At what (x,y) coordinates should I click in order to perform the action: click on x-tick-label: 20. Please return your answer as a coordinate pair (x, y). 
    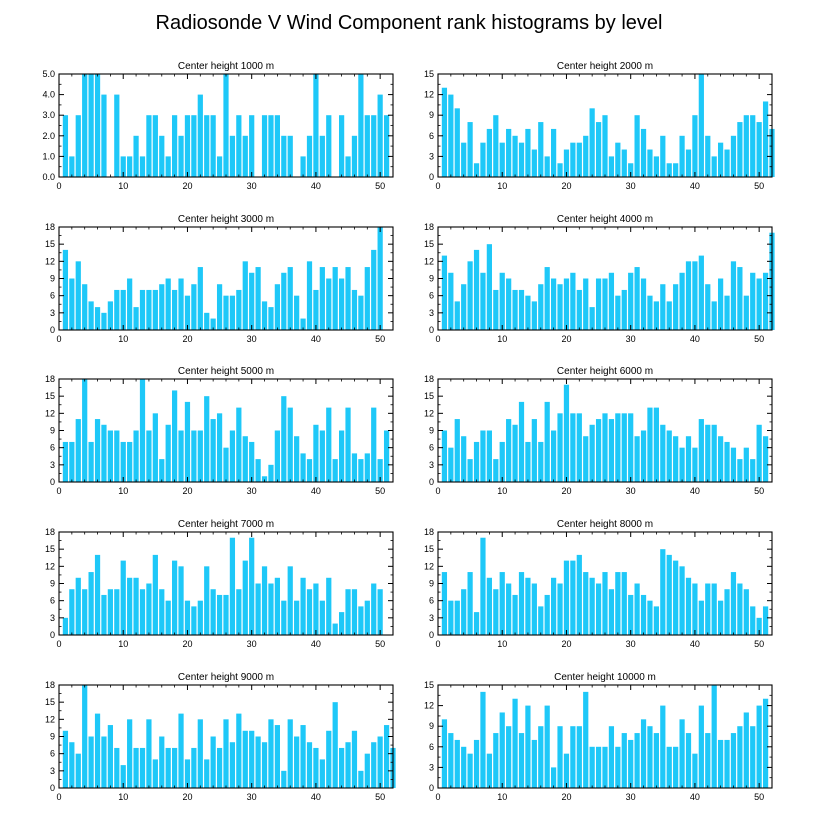
    Looking at the image, I should click on (566, 644).